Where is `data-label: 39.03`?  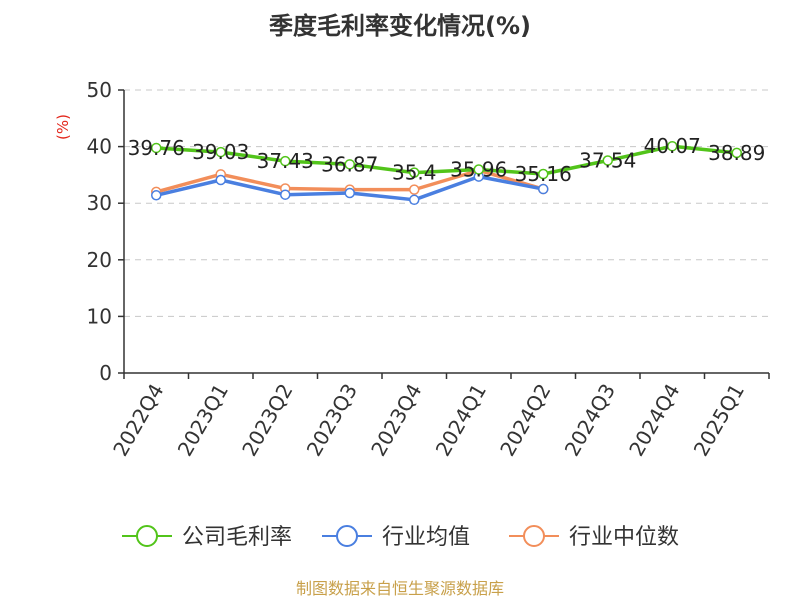 data-label: 39.03 is located at coordinates (220, 152).